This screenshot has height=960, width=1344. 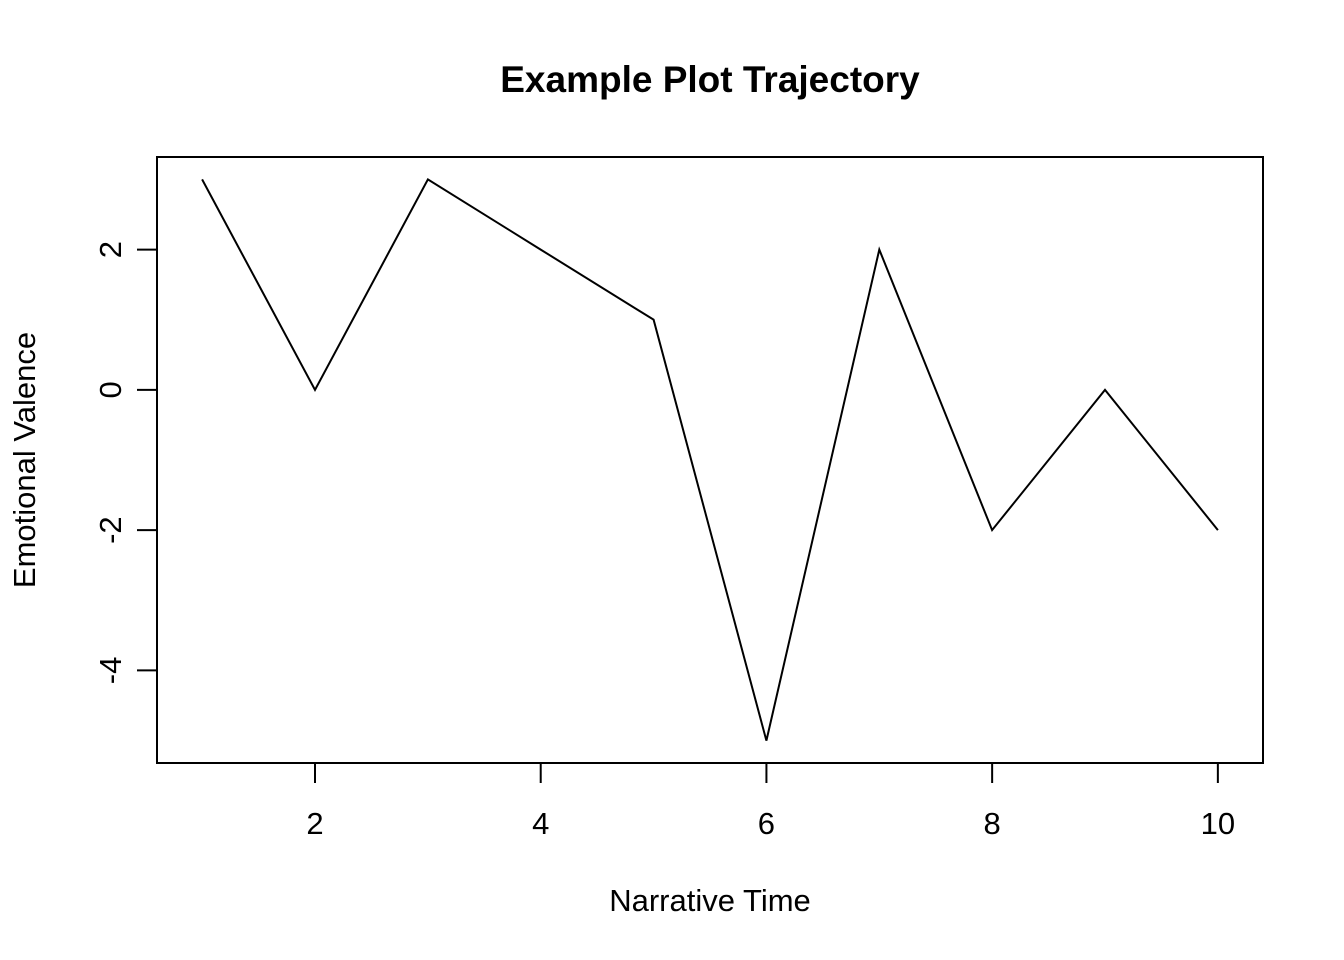 What do you see at coordinates (770, 801) in the screenshot?
I see `x-axis: 2 4 6 8 10` at bounding box center [770, 801].